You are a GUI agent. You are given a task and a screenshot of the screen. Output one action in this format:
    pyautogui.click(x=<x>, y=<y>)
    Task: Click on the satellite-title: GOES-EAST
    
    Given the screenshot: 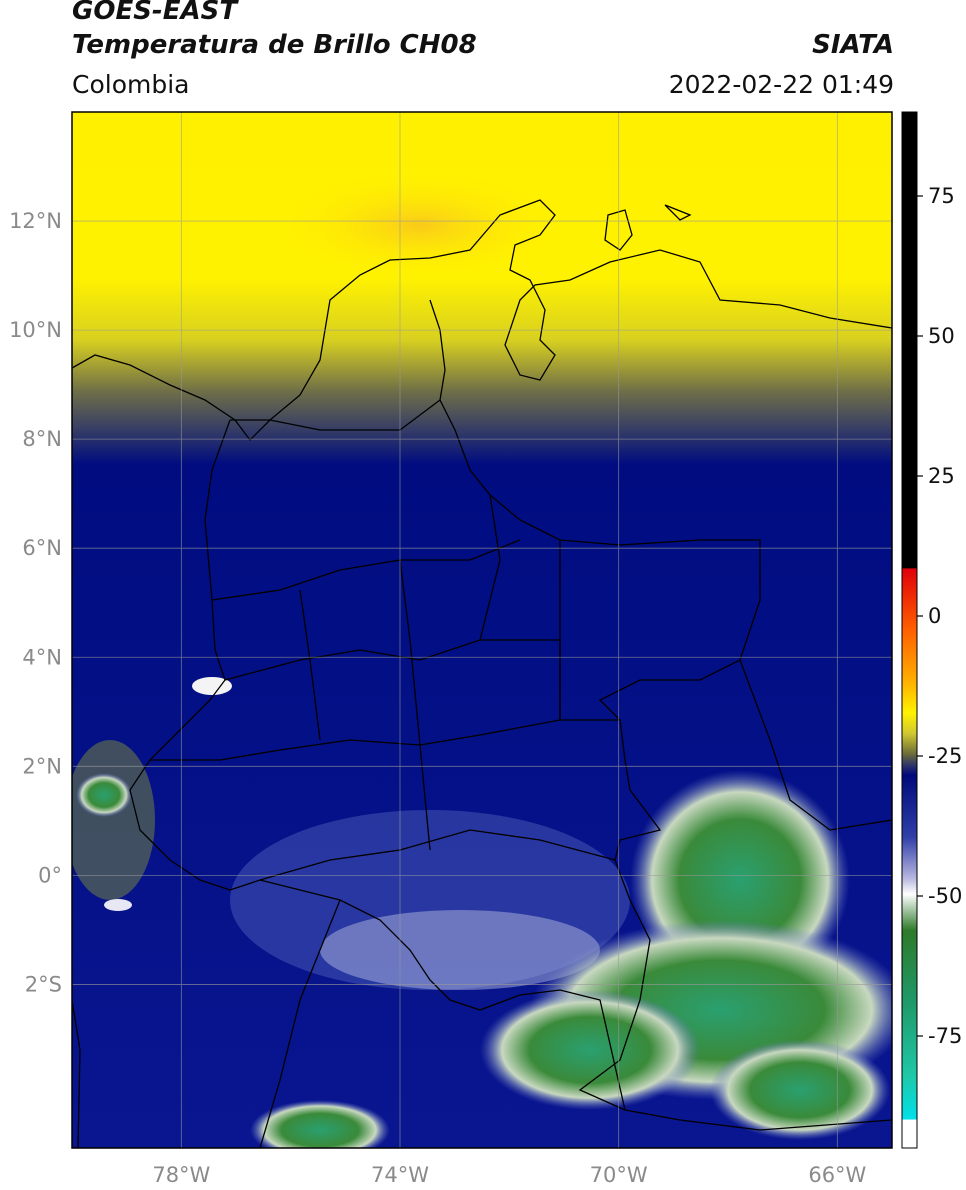 What is the action you would take?
    pyautogui.click(x=155, y=13)
    